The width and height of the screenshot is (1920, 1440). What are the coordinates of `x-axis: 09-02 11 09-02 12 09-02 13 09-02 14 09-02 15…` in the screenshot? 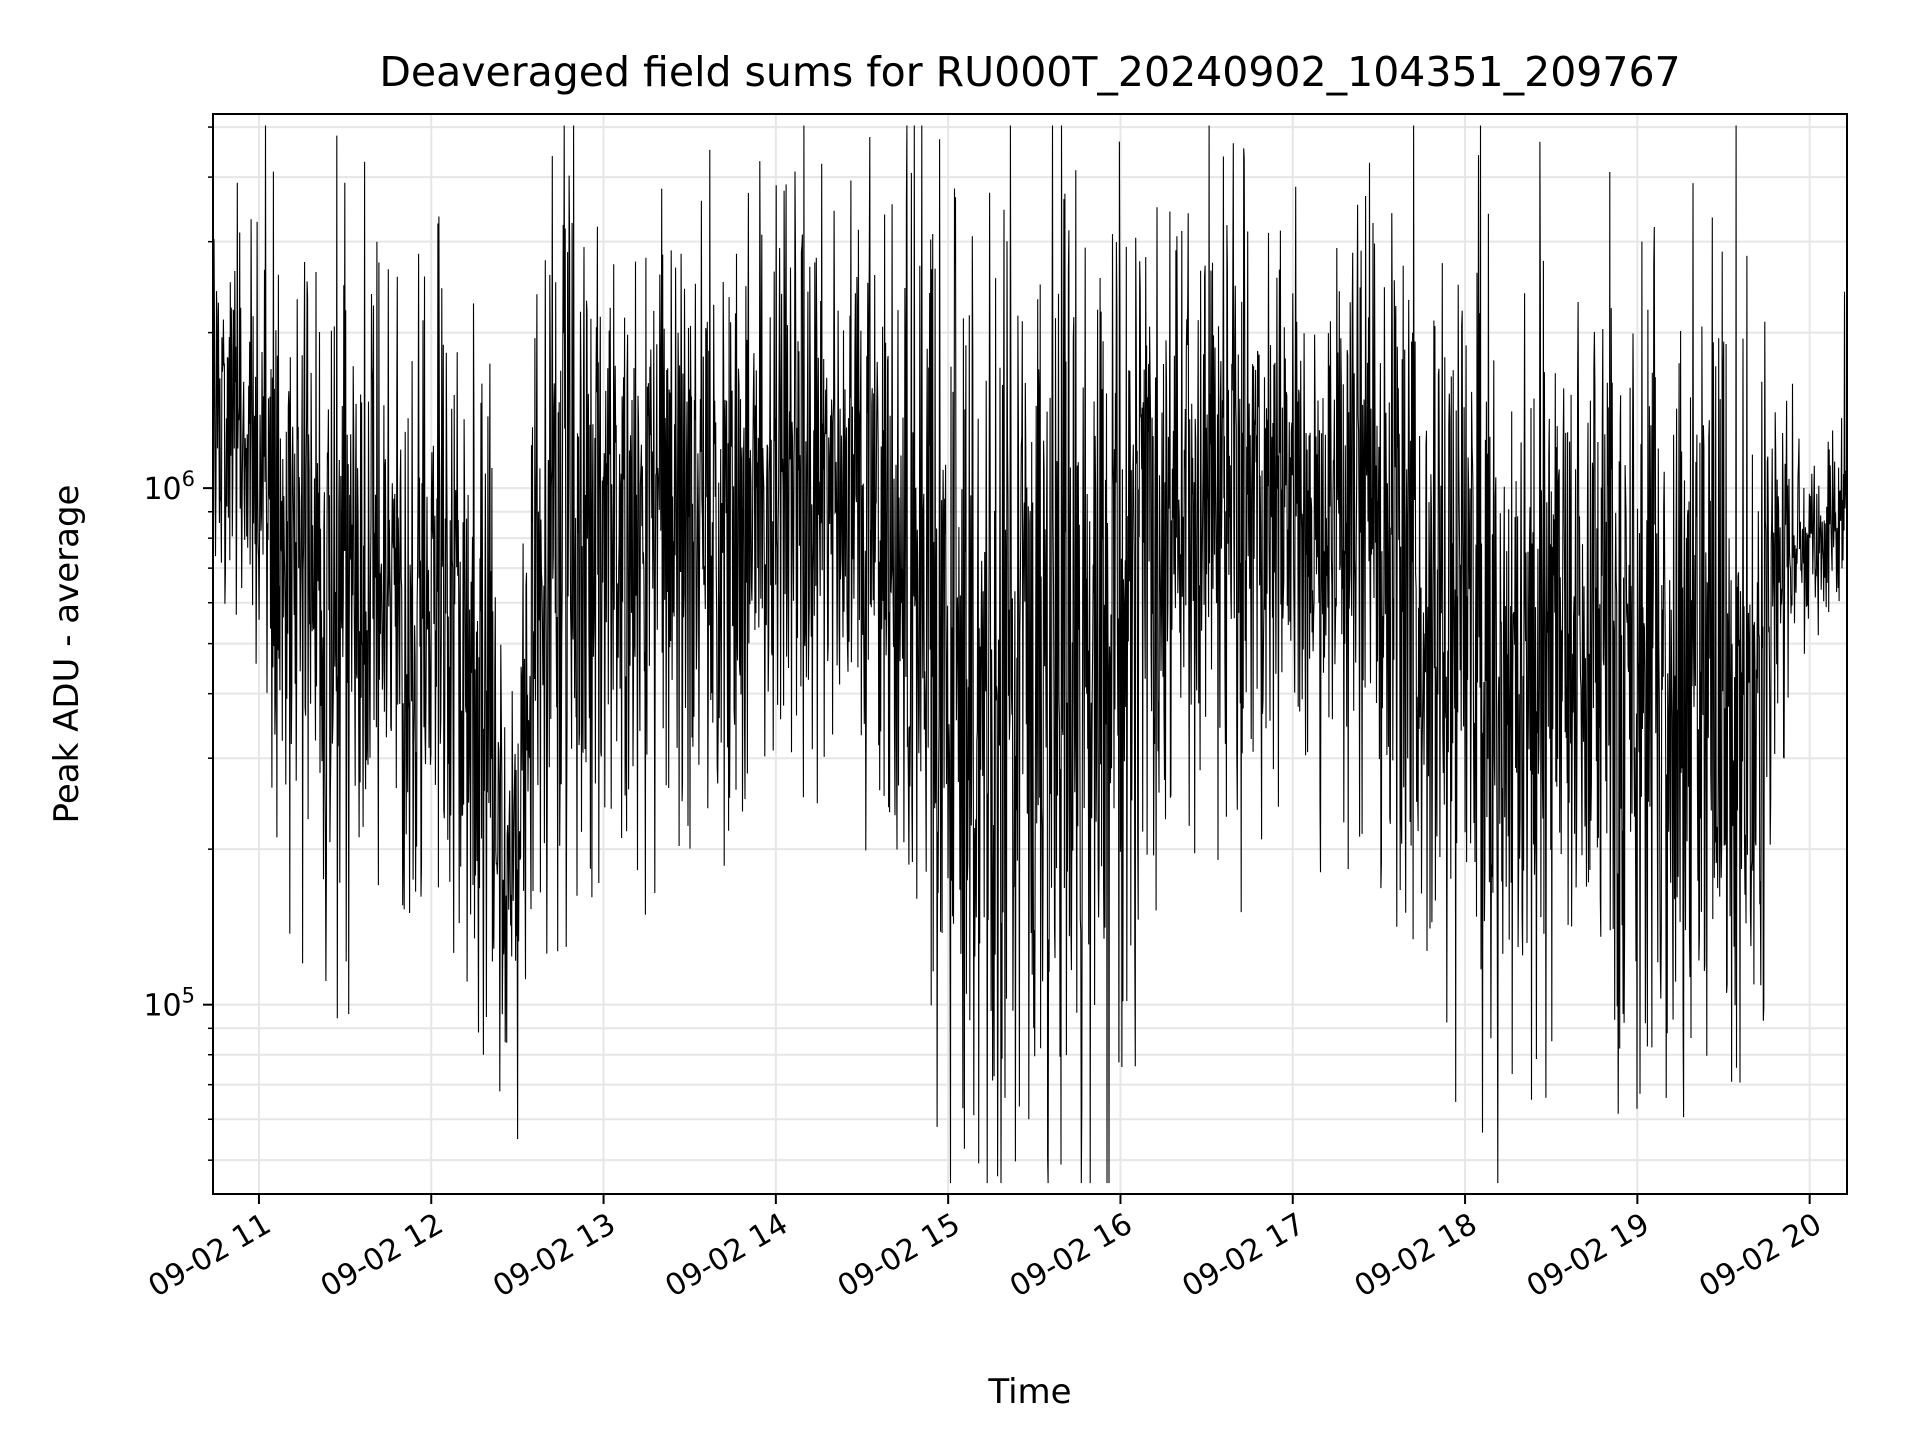 It's located at (985, 1249).